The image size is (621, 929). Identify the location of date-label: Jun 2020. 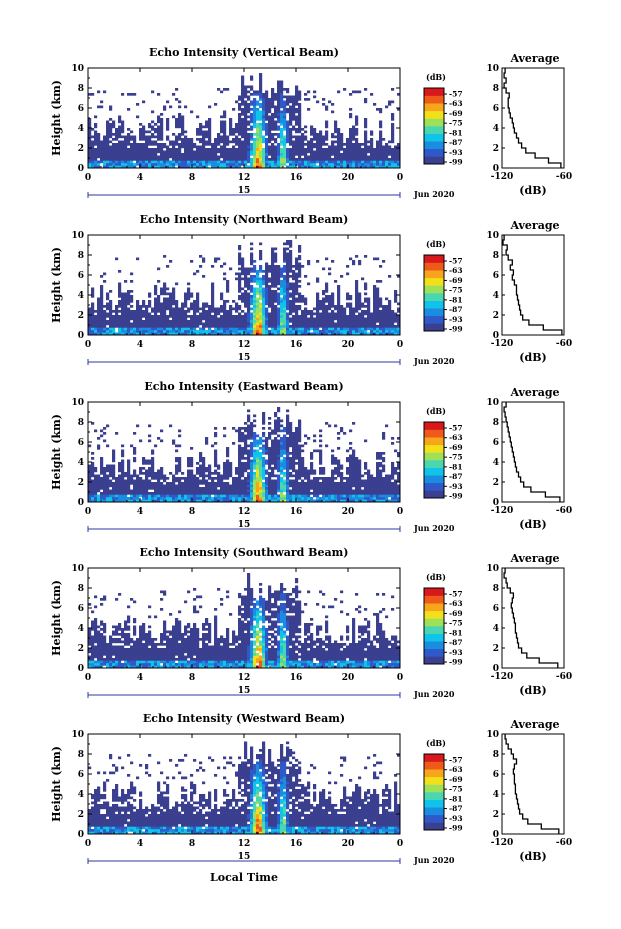
(434, 694).